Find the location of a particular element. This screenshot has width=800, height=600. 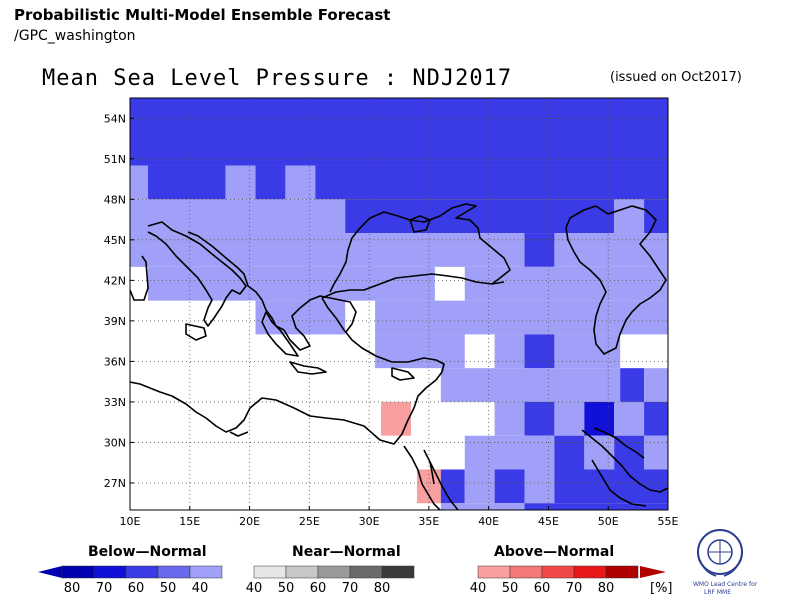

wmo-logo: WMO Lead Centre for LRF MME is located at coordinates (725, 562).